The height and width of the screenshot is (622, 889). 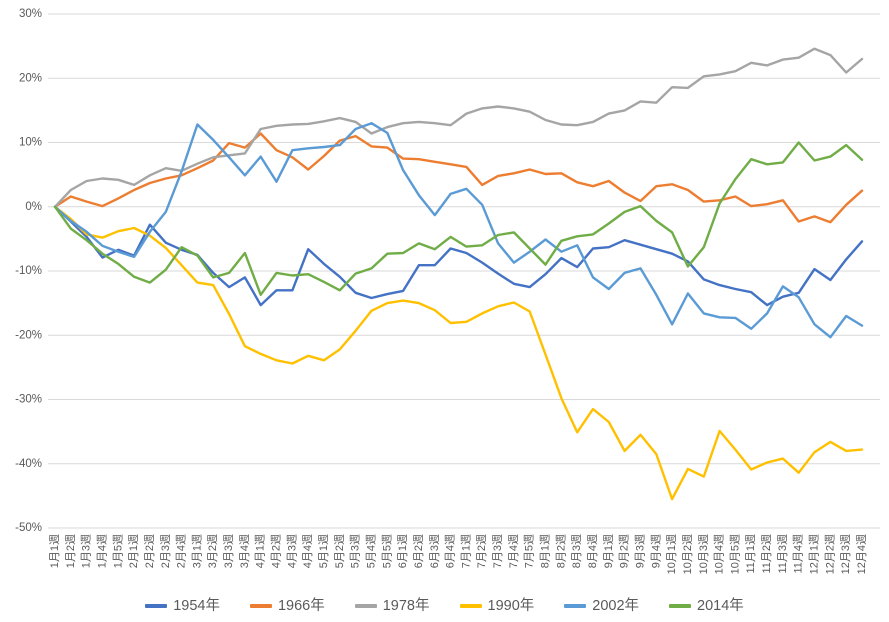 I want to click on x-axis-tick-label: 11月3週, so click(x=782, y=554).